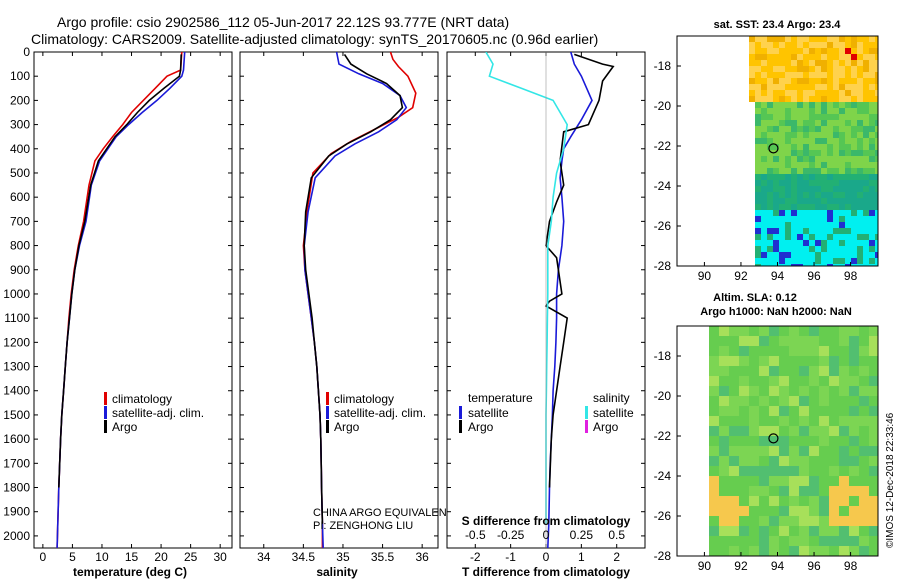 Image resolution: width=900 pixels, height=580 pixels. What do you see at coordinates (158, 413) in the screenshot?
I see `legend-satellite-label: satellite-adj. clim.` at bounding box center [158, 413].